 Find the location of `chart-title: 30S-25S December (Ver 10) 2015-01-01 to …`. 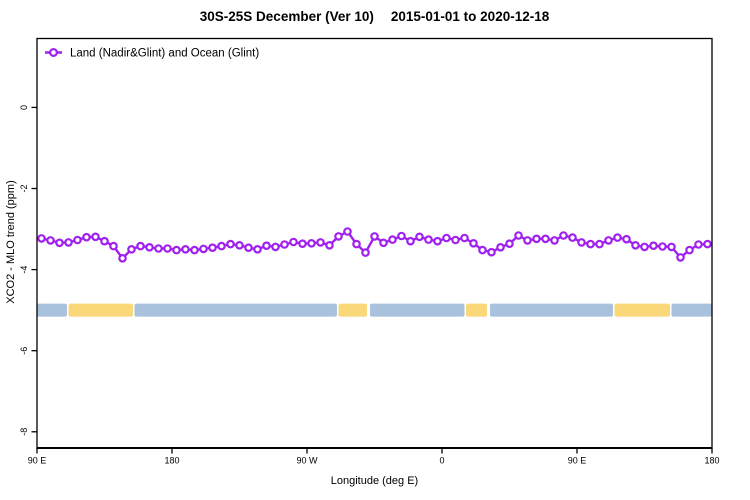

chart-title: 30S-25S December (Ver 10) 2015-01-01 to … is located at coordinates (374, 16).